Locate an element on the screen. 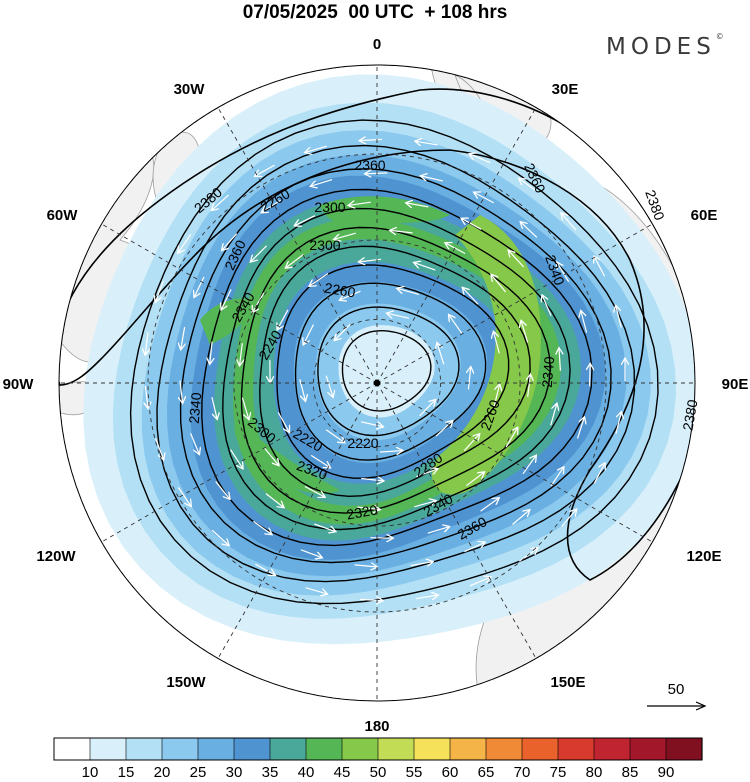  colorbar-tick-label: 45 is located at coordinates (342, 772).